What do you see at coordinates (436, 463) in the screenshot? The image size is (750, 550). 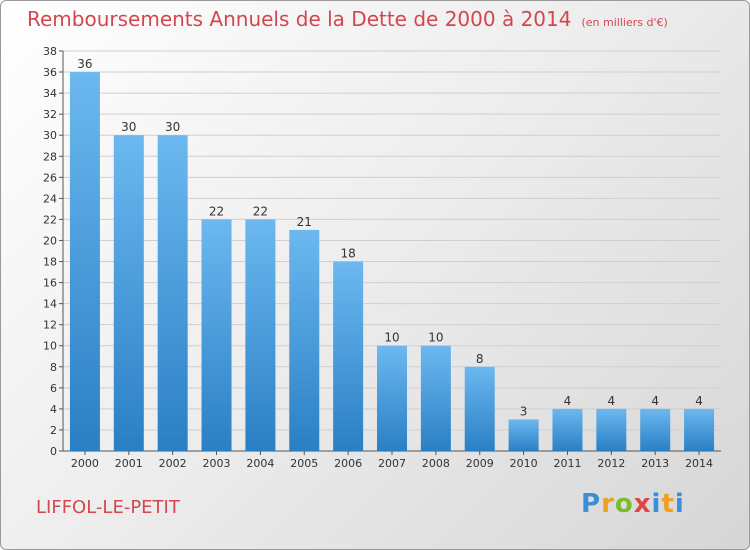 I see `x-tick-label: 2008` at bounding box center [436, 463].